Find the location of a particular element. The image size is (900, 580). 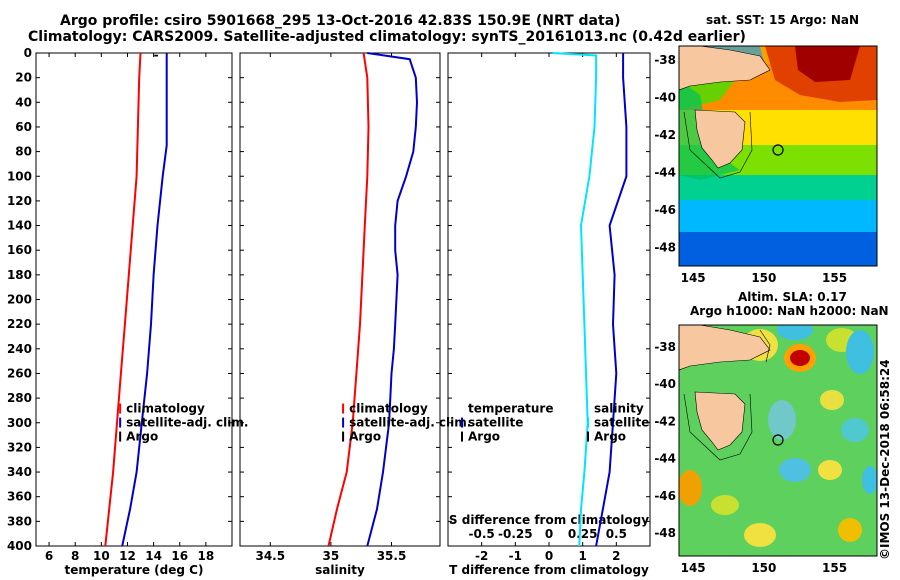

x-axis-label: temperature (deg C) is located at coordinates (134, 570).